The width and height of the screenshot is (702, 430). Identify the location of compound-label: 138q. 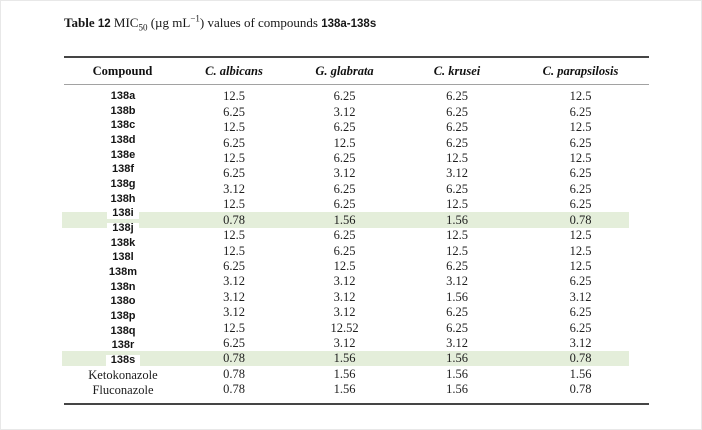
(123, 331).